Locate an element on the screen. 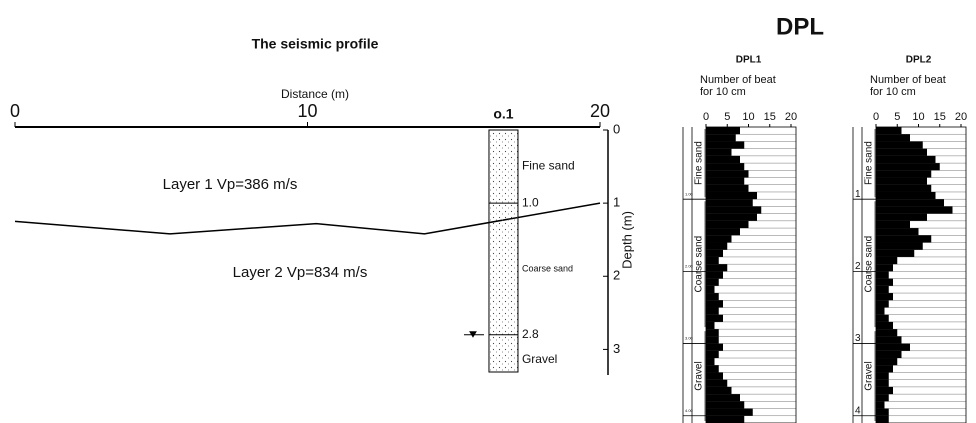 This screenshot has height=423, width=976. borehole is located at coordinates (503, 251).